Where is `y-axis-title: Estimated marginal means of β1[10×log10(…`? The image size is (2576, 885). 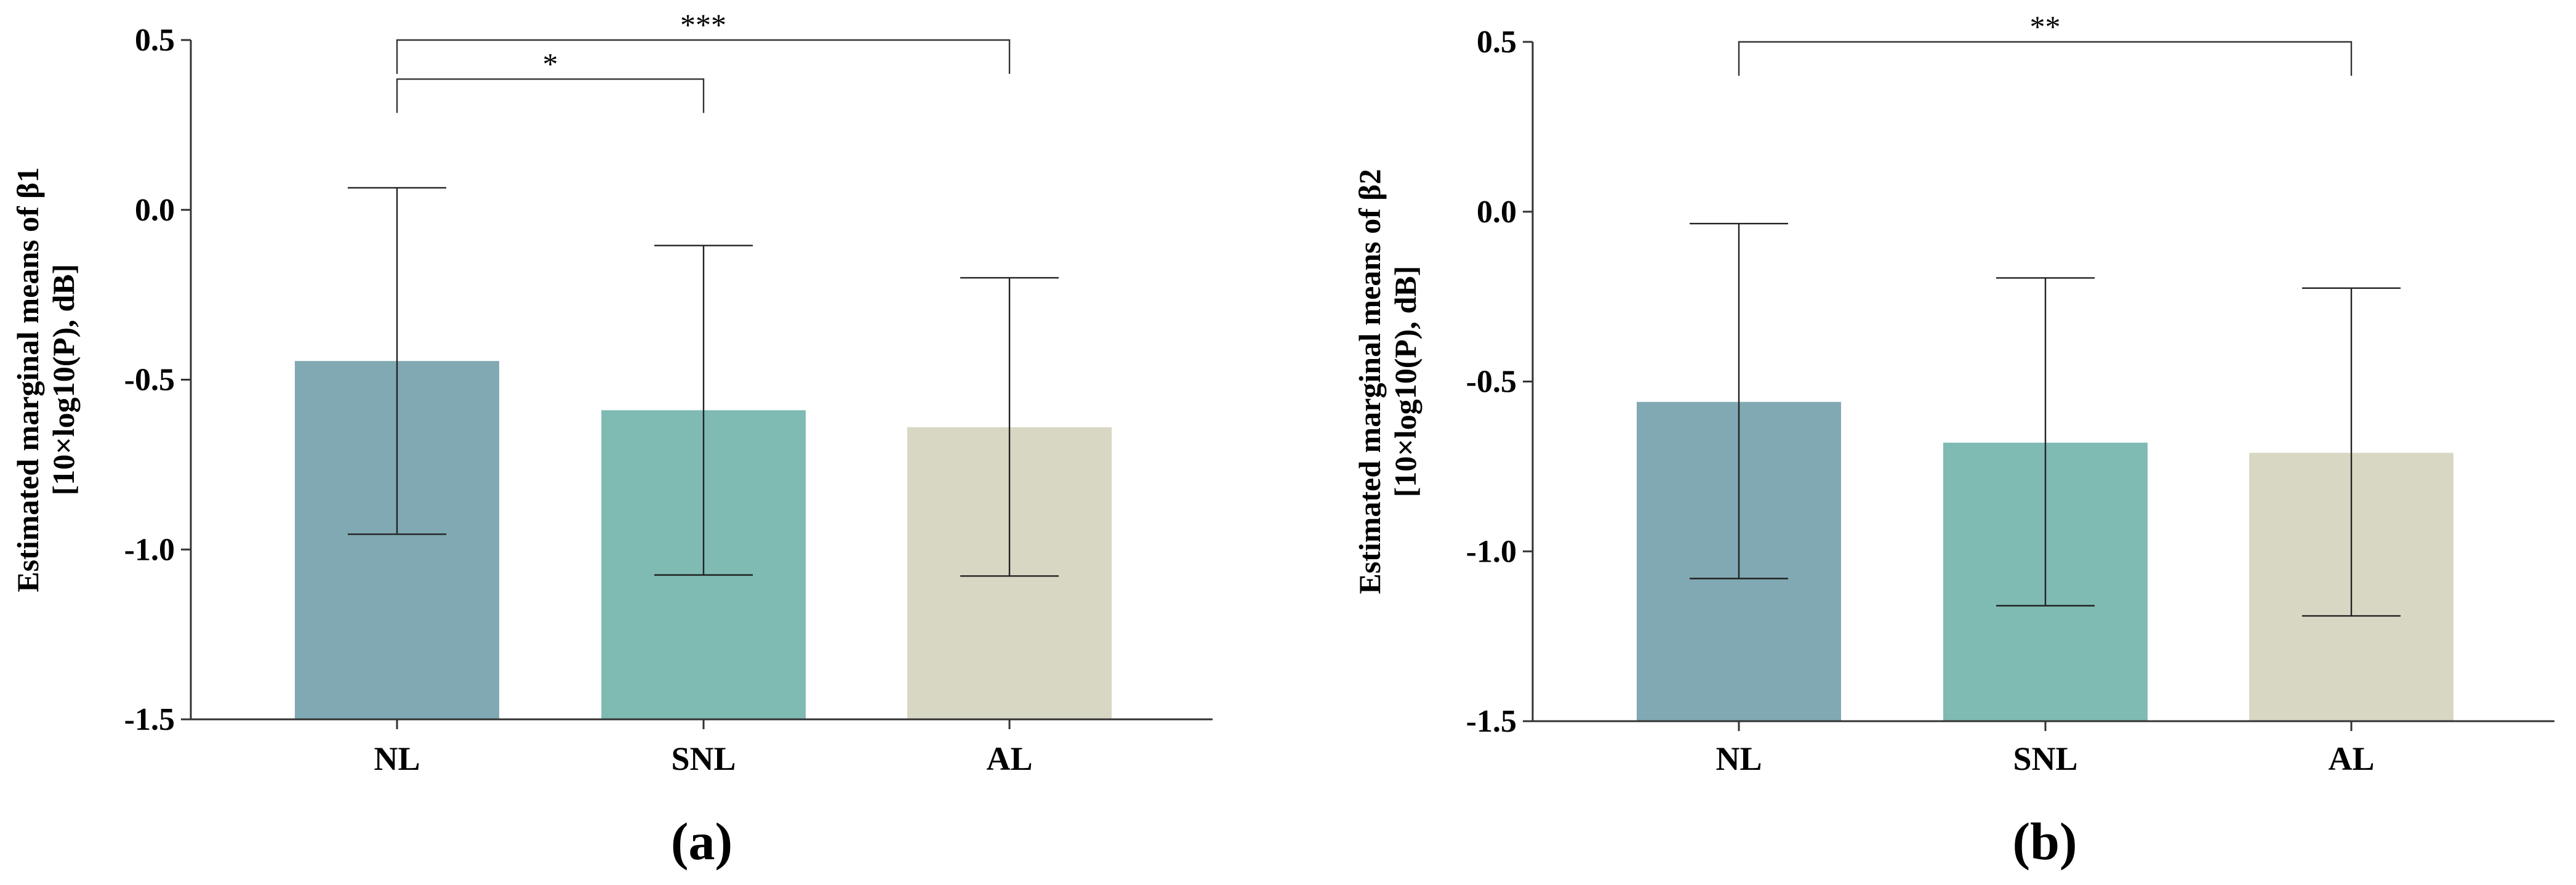 y-axis-title: Estimated marginal means of β1[10×log10(… is located at coordinates (45, 379).